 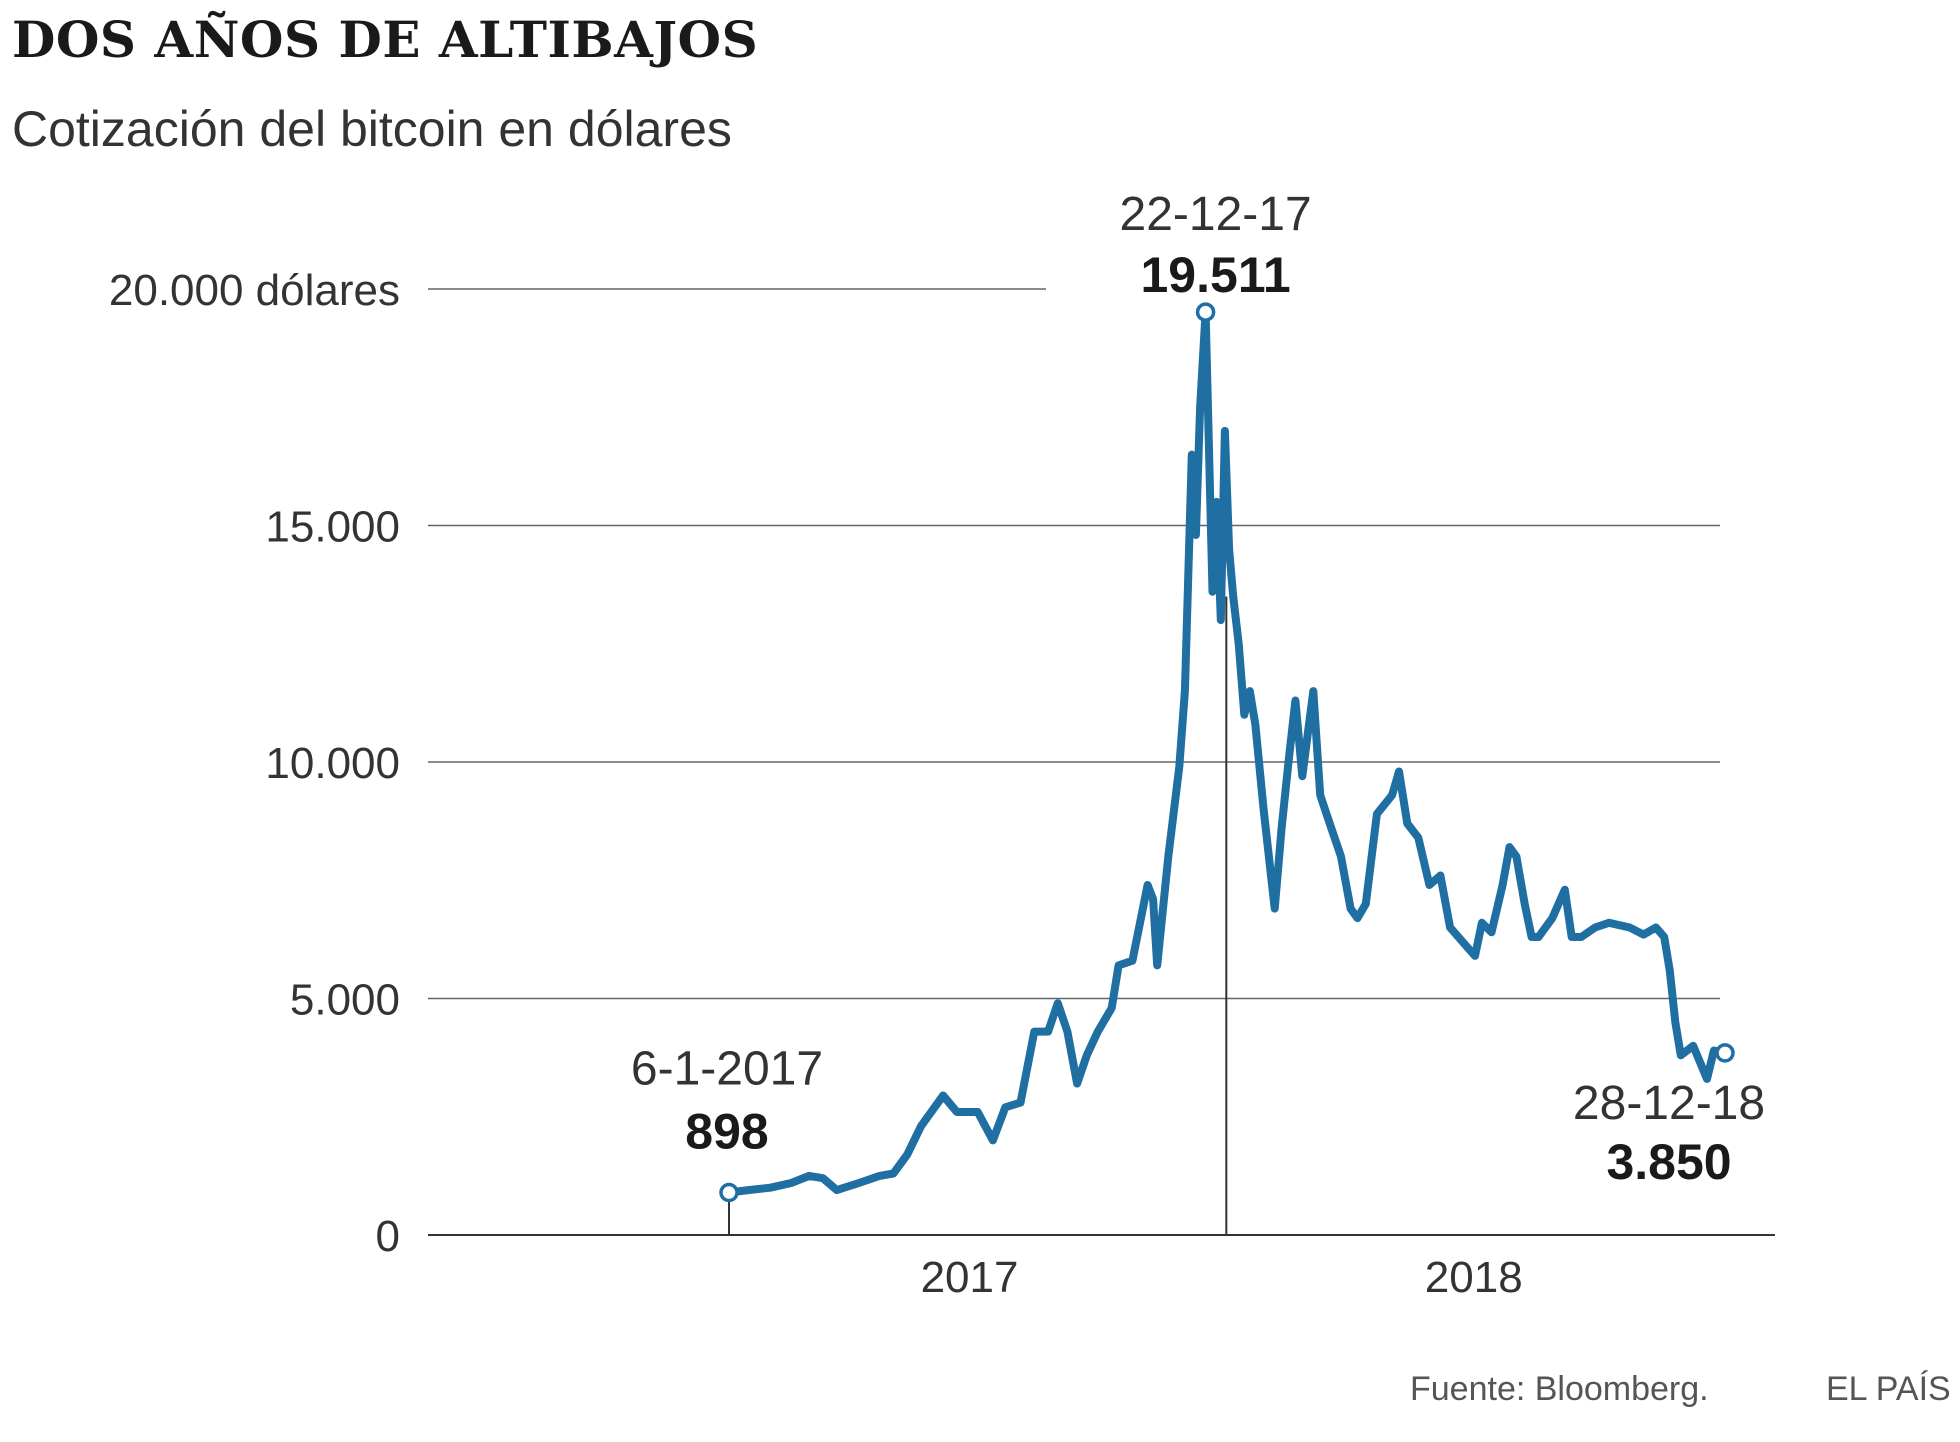 What do you see at coordinates (332, 527) in the screenshot?
I see `y-tick-label: 15.000` at bounding box center [332, 527].